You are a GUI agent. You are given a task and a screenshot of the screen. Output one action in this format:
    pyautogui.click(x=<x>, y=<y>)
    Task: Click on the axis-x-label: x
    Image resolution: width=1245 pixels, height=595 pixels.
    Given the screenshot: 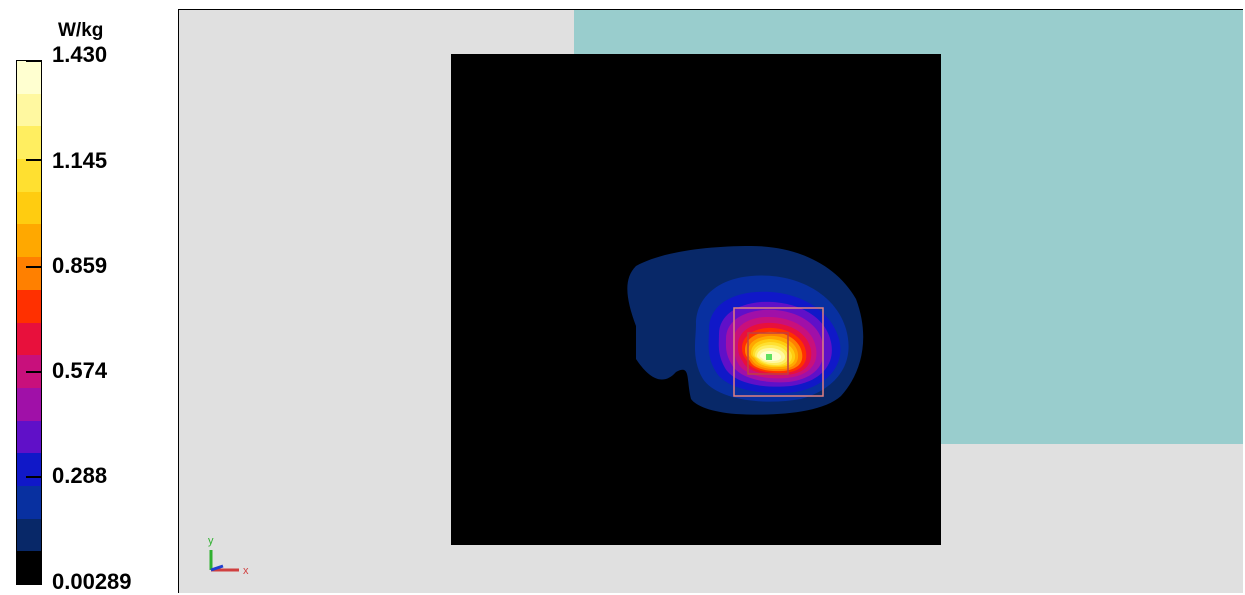 What is the action you would take?
    pyautogui.click(x=246, y=571)
    